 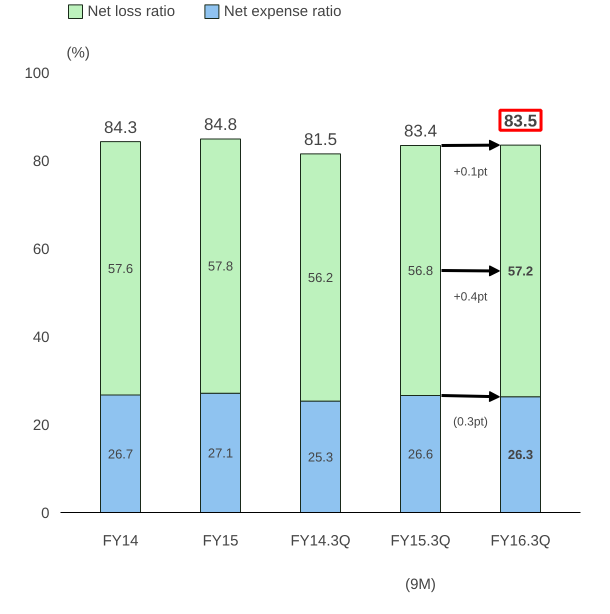 I want to click on total-label: 83.5, so click(x=521, y=120).